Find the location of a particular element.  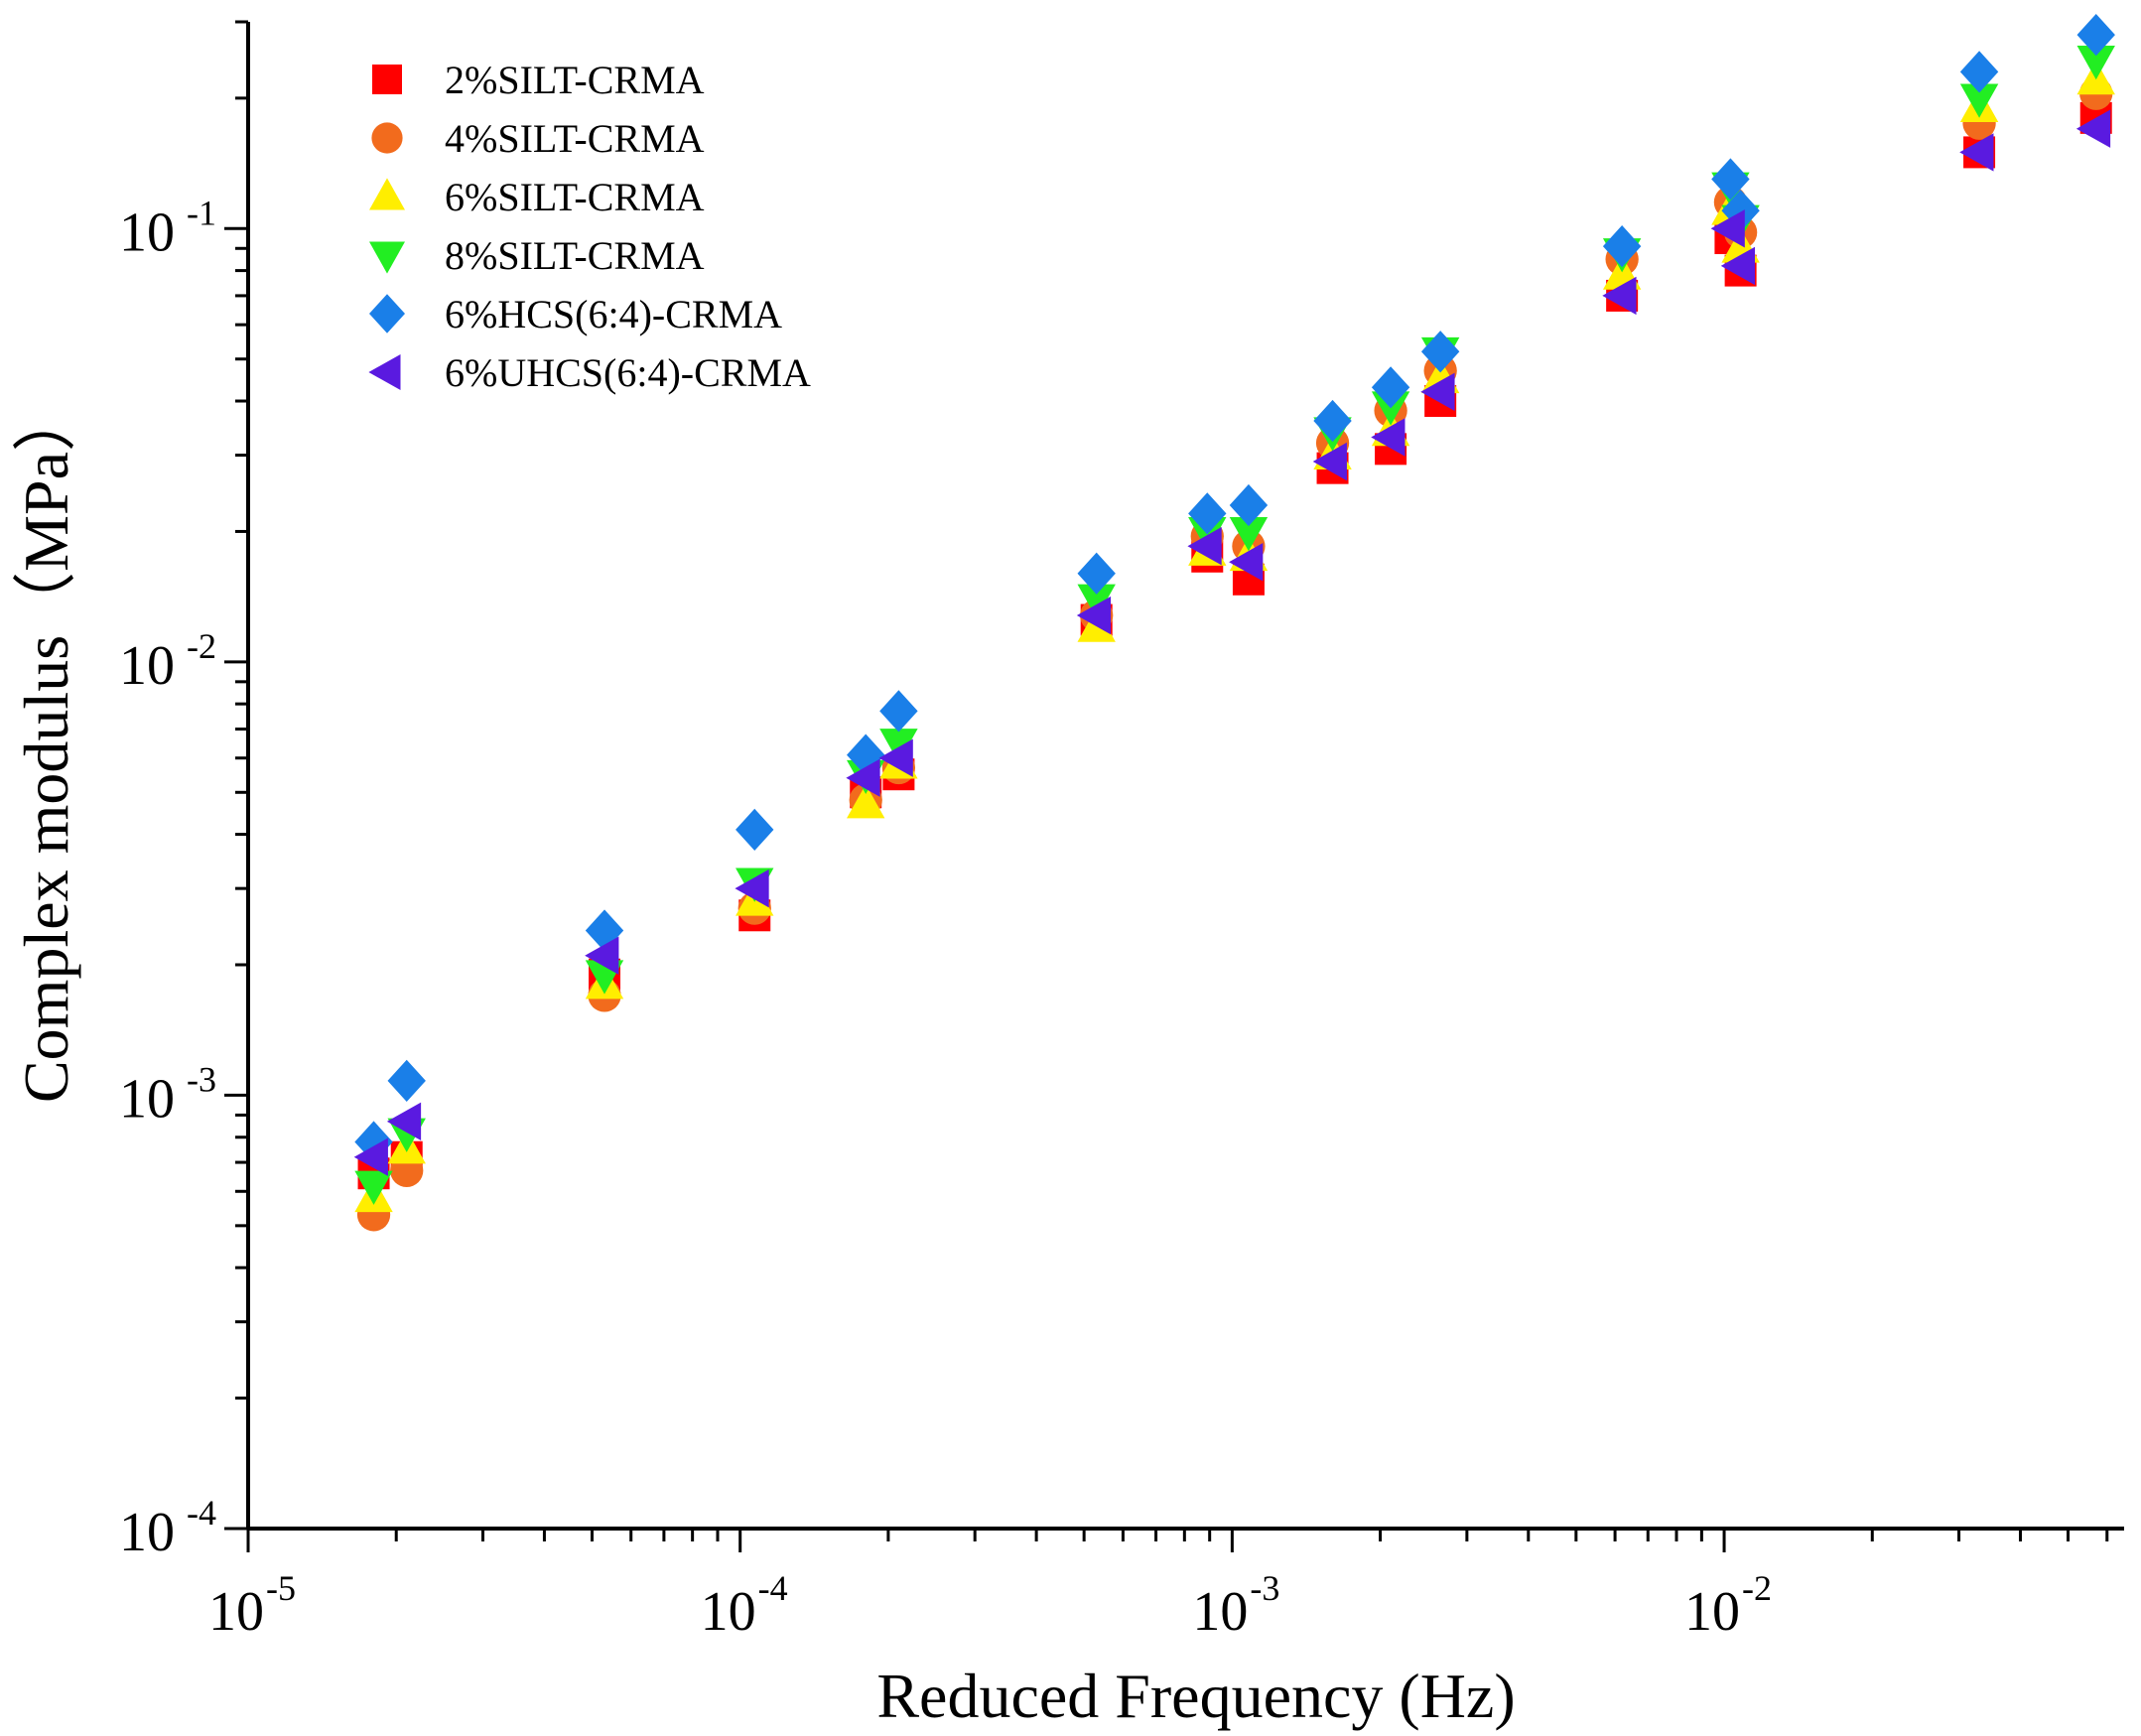

y-tick-exponent: -1 is located at coordinates (201, 212).